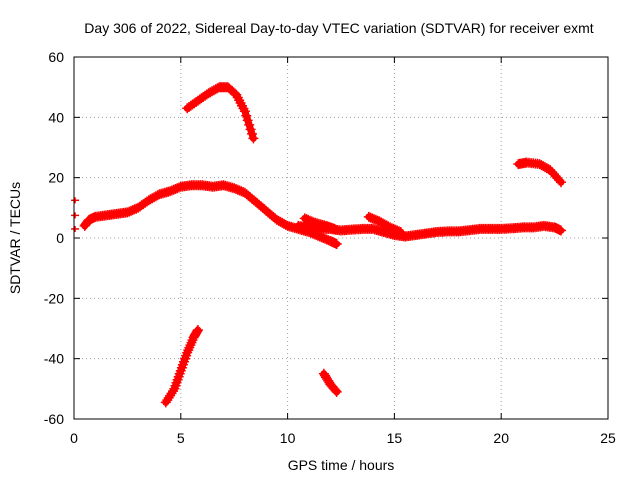 Image resolution: width=640 pixels, height=480 pixels. Describe the element at coordinates (483, 231) in the screenshot. I see `series-late-trace` at that location.